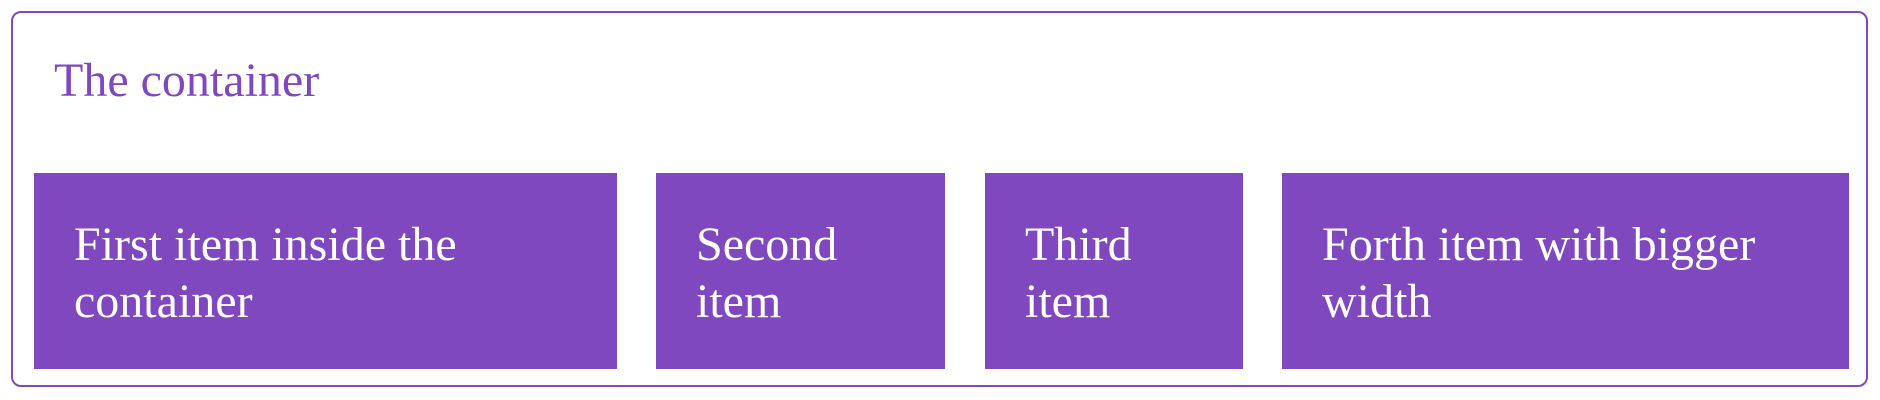  What do you see at coordinates (1114, 271) in the screenshot?
I see `flex-item-third: Third item` at bounding box center [1114, 271].